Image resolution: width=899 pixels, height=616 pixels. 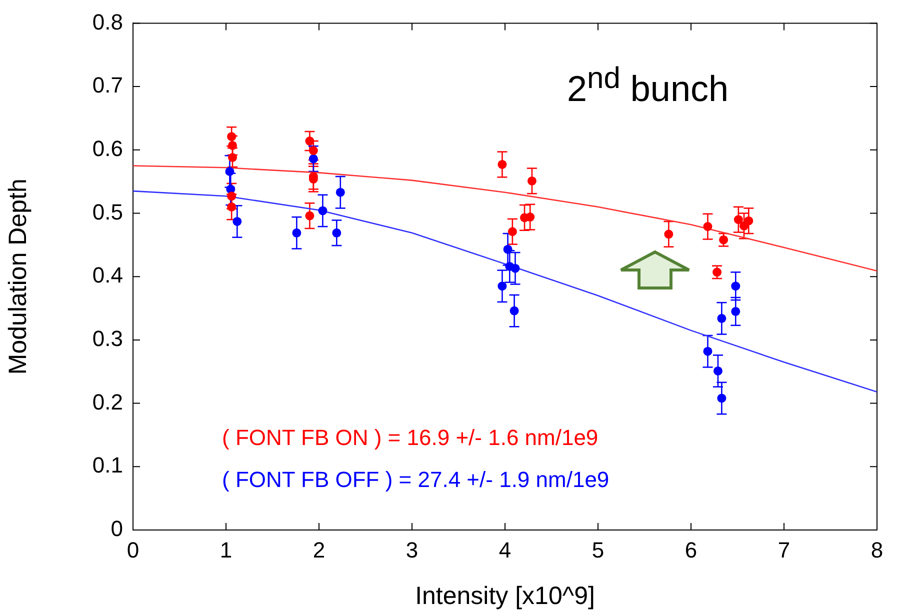 I want to click on y-axis-title: Modulation Depth, so click(x=18, y=276).